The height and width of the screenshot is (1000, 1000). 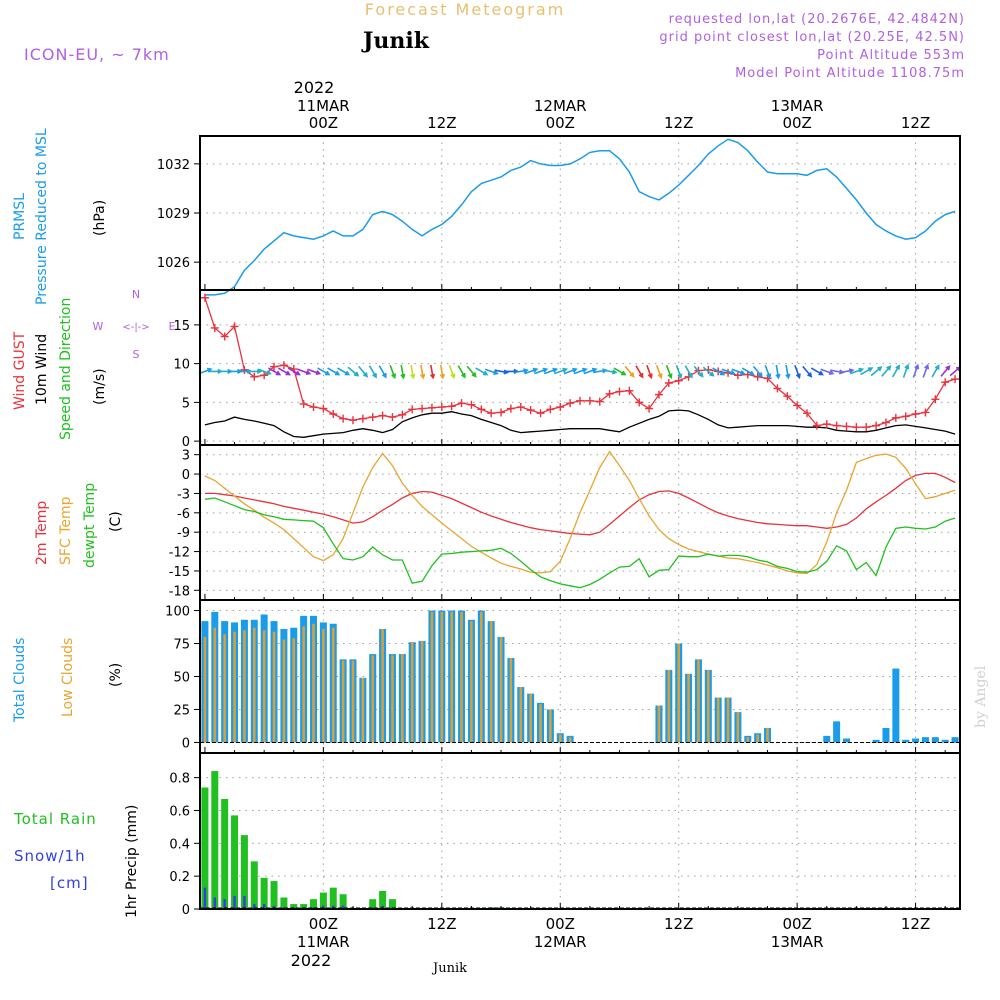 I want to click on total-rain-label: Total Rain, so click(x=55, y=819).